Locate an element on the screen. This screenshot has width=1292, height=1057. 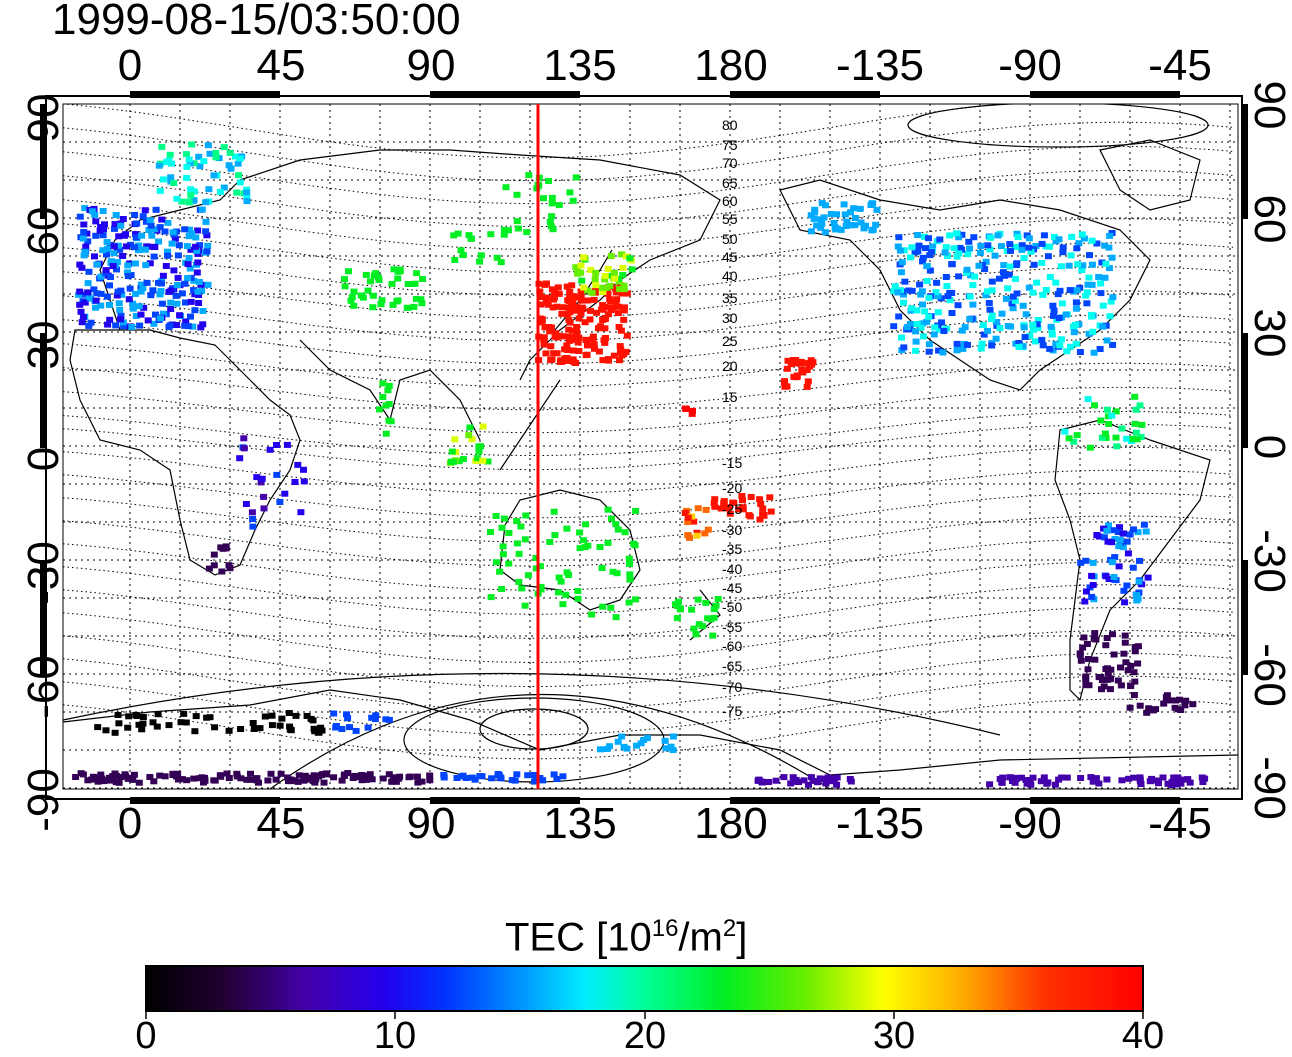
contour-line is located at coordinates (648, 198).